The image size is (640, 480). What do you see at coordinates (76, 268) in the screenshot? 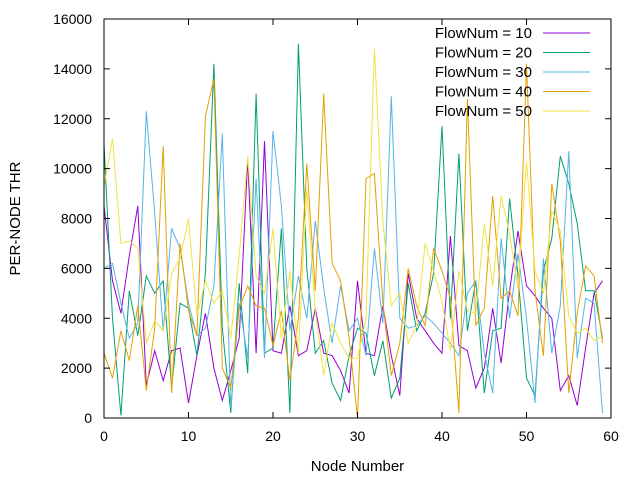
I see `y-tick-label: 6000` at bounding box center [76, 268].